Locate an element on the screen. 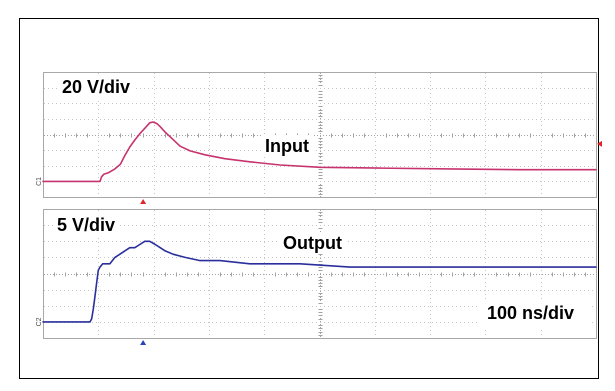 Image resolution: width=615 pixels, height=391 pixels. trigger-time-marker-output is located at coordinates (143, 342).